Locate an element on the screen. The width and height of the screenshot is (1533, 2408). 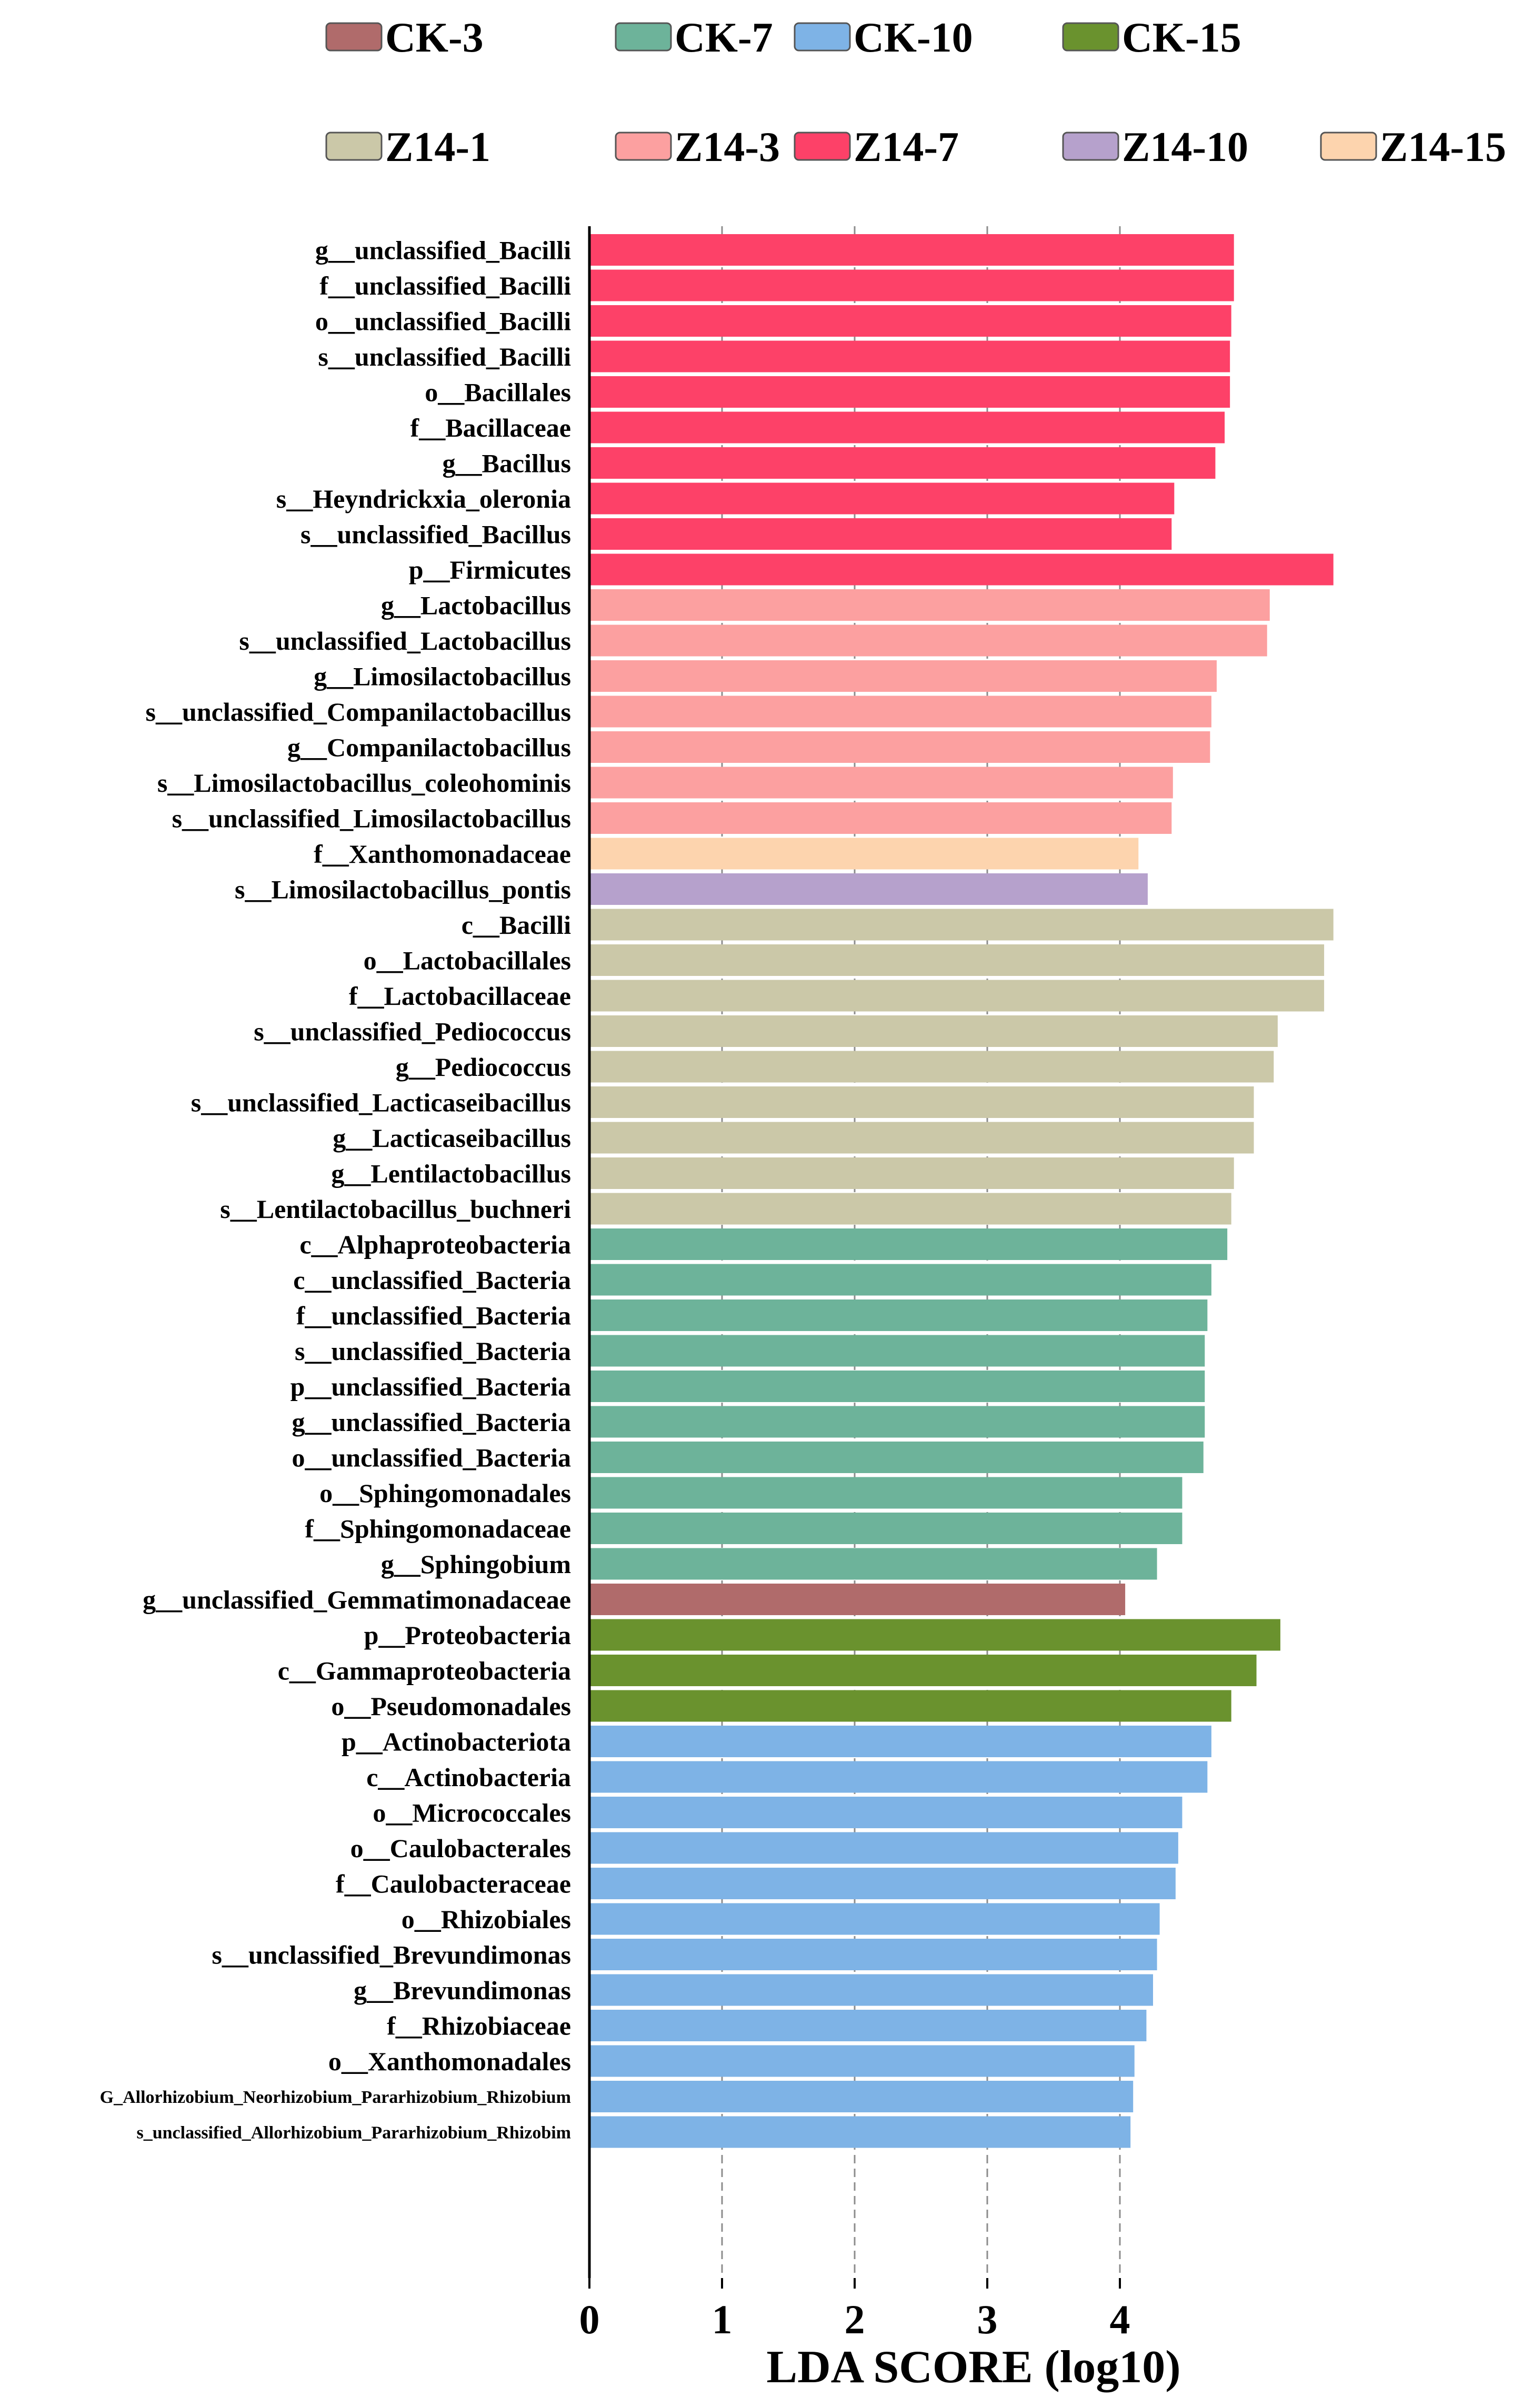
category-label: s__unclassified_Brevundimonas is located at coordinates (391, 1955).